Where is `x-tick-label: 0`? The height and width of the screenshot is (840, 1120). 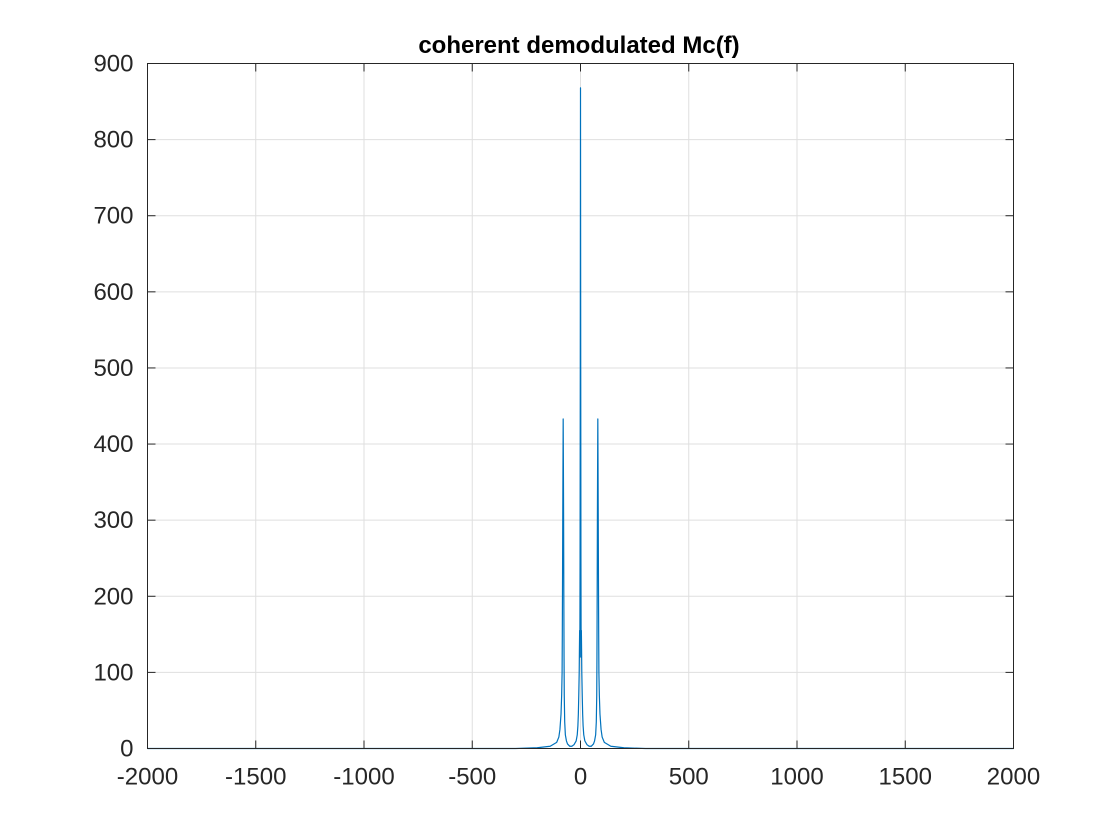 x-tick-label: 0 is located at coordinates (580, 777).